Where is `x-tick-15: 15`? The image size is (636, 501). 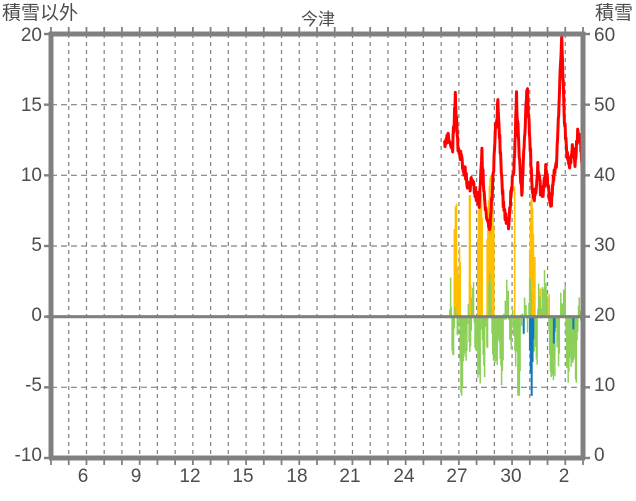 x-tick-15: 15 is located at coordinates (243, 476).